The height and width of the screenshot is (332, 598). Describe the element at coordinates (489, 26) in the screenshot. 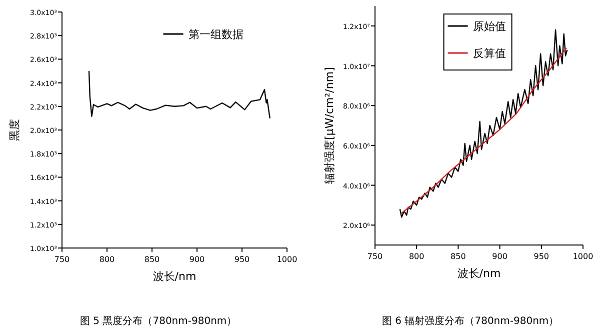

I see `legend-label: 原始值` at that location.